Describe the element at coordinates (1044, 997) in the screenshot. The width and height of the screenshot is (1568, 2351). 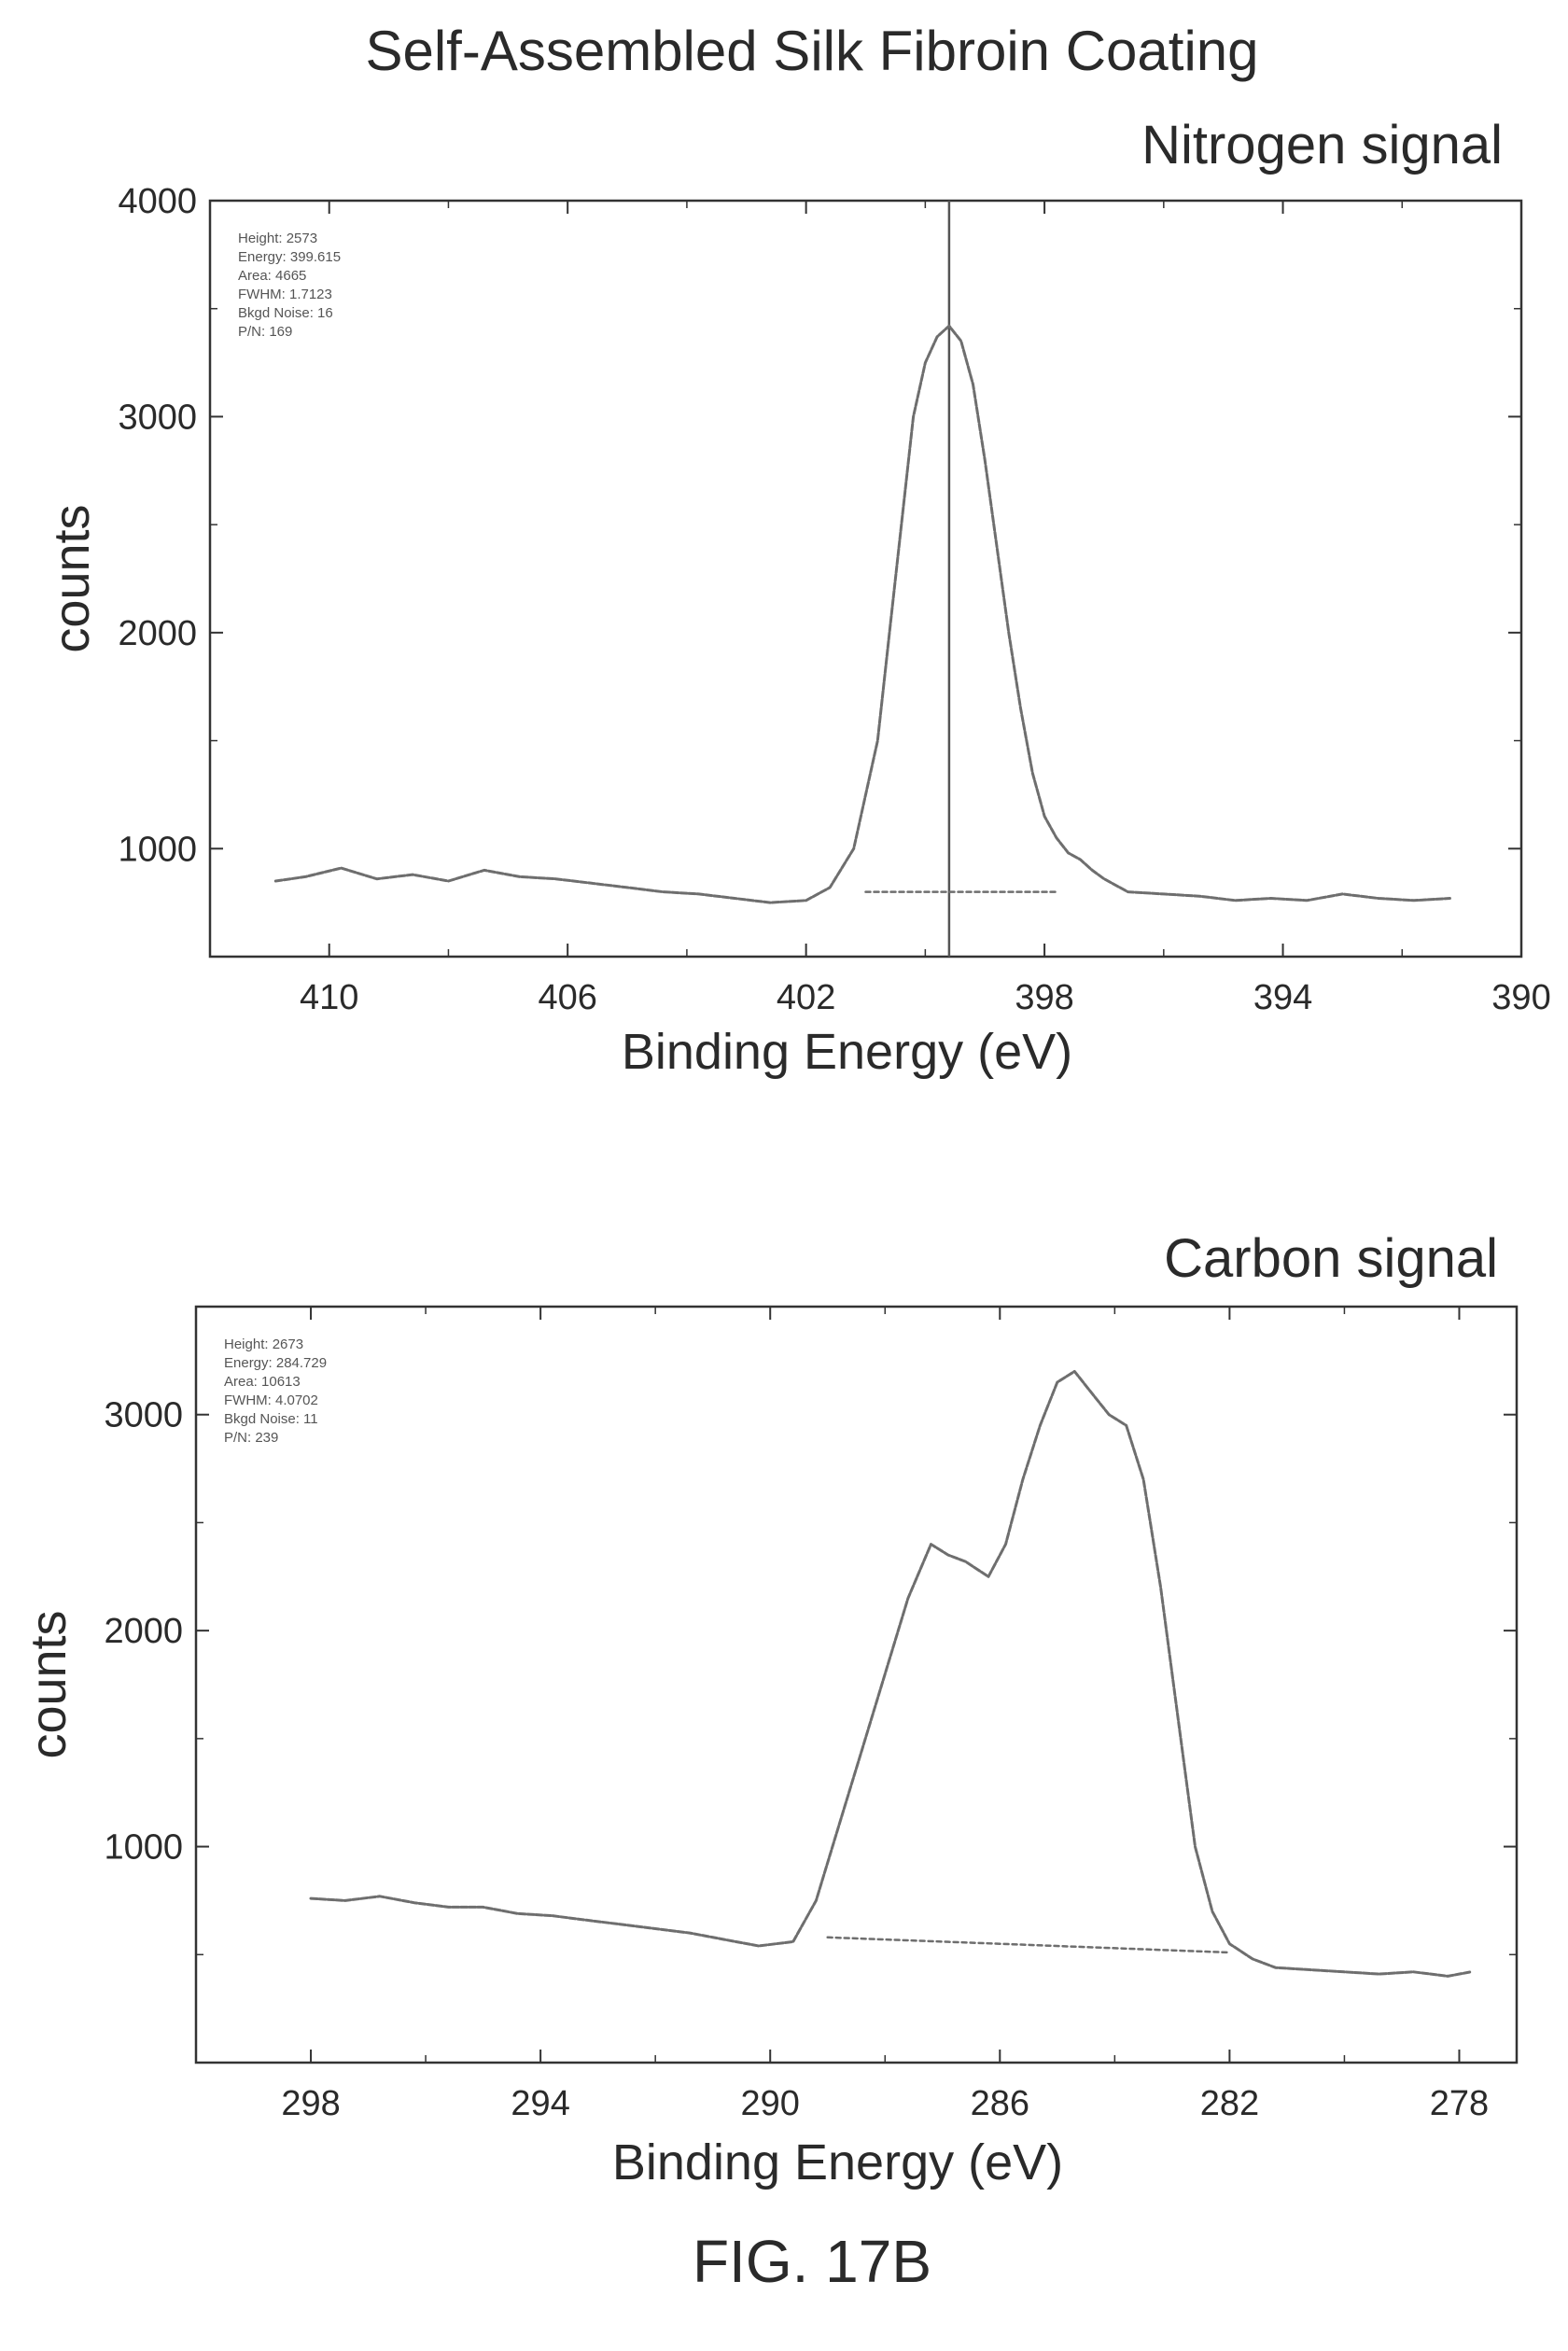
I see `nitrogen-x-tick-label: 398` at that location.